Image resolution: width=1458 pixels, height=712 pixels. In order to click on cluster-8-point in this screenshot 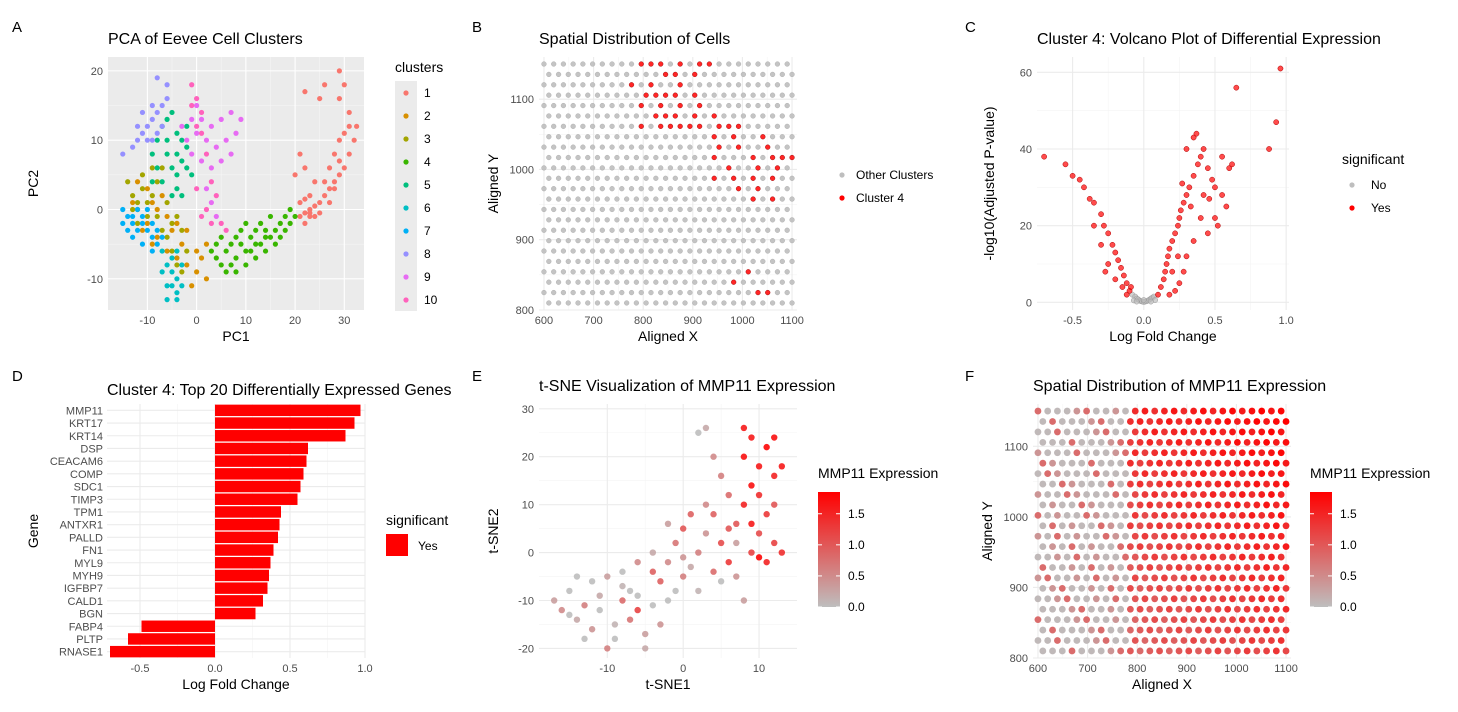, I will do `click(147, 140)`.